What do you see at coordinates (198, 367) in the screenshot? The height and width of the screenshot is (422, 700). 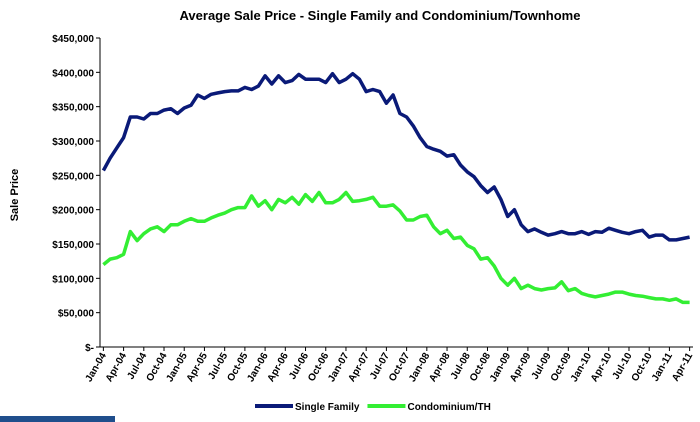 I see `x-tick-label: Apr-05` at bounding box center [198, 367].